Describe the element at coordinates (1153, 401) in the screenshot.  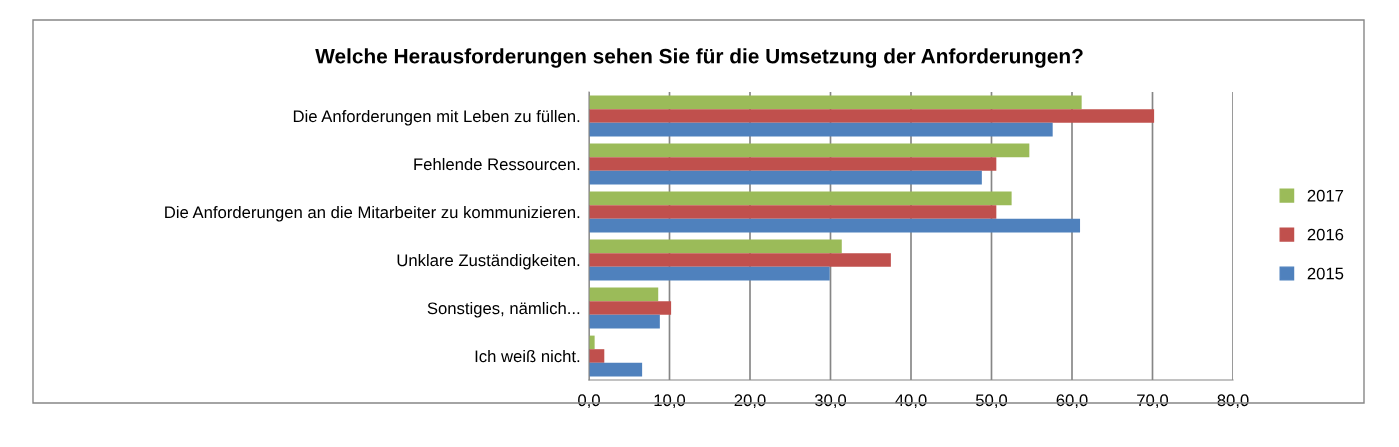
I see `x-tick-label: 70,0` at that location.